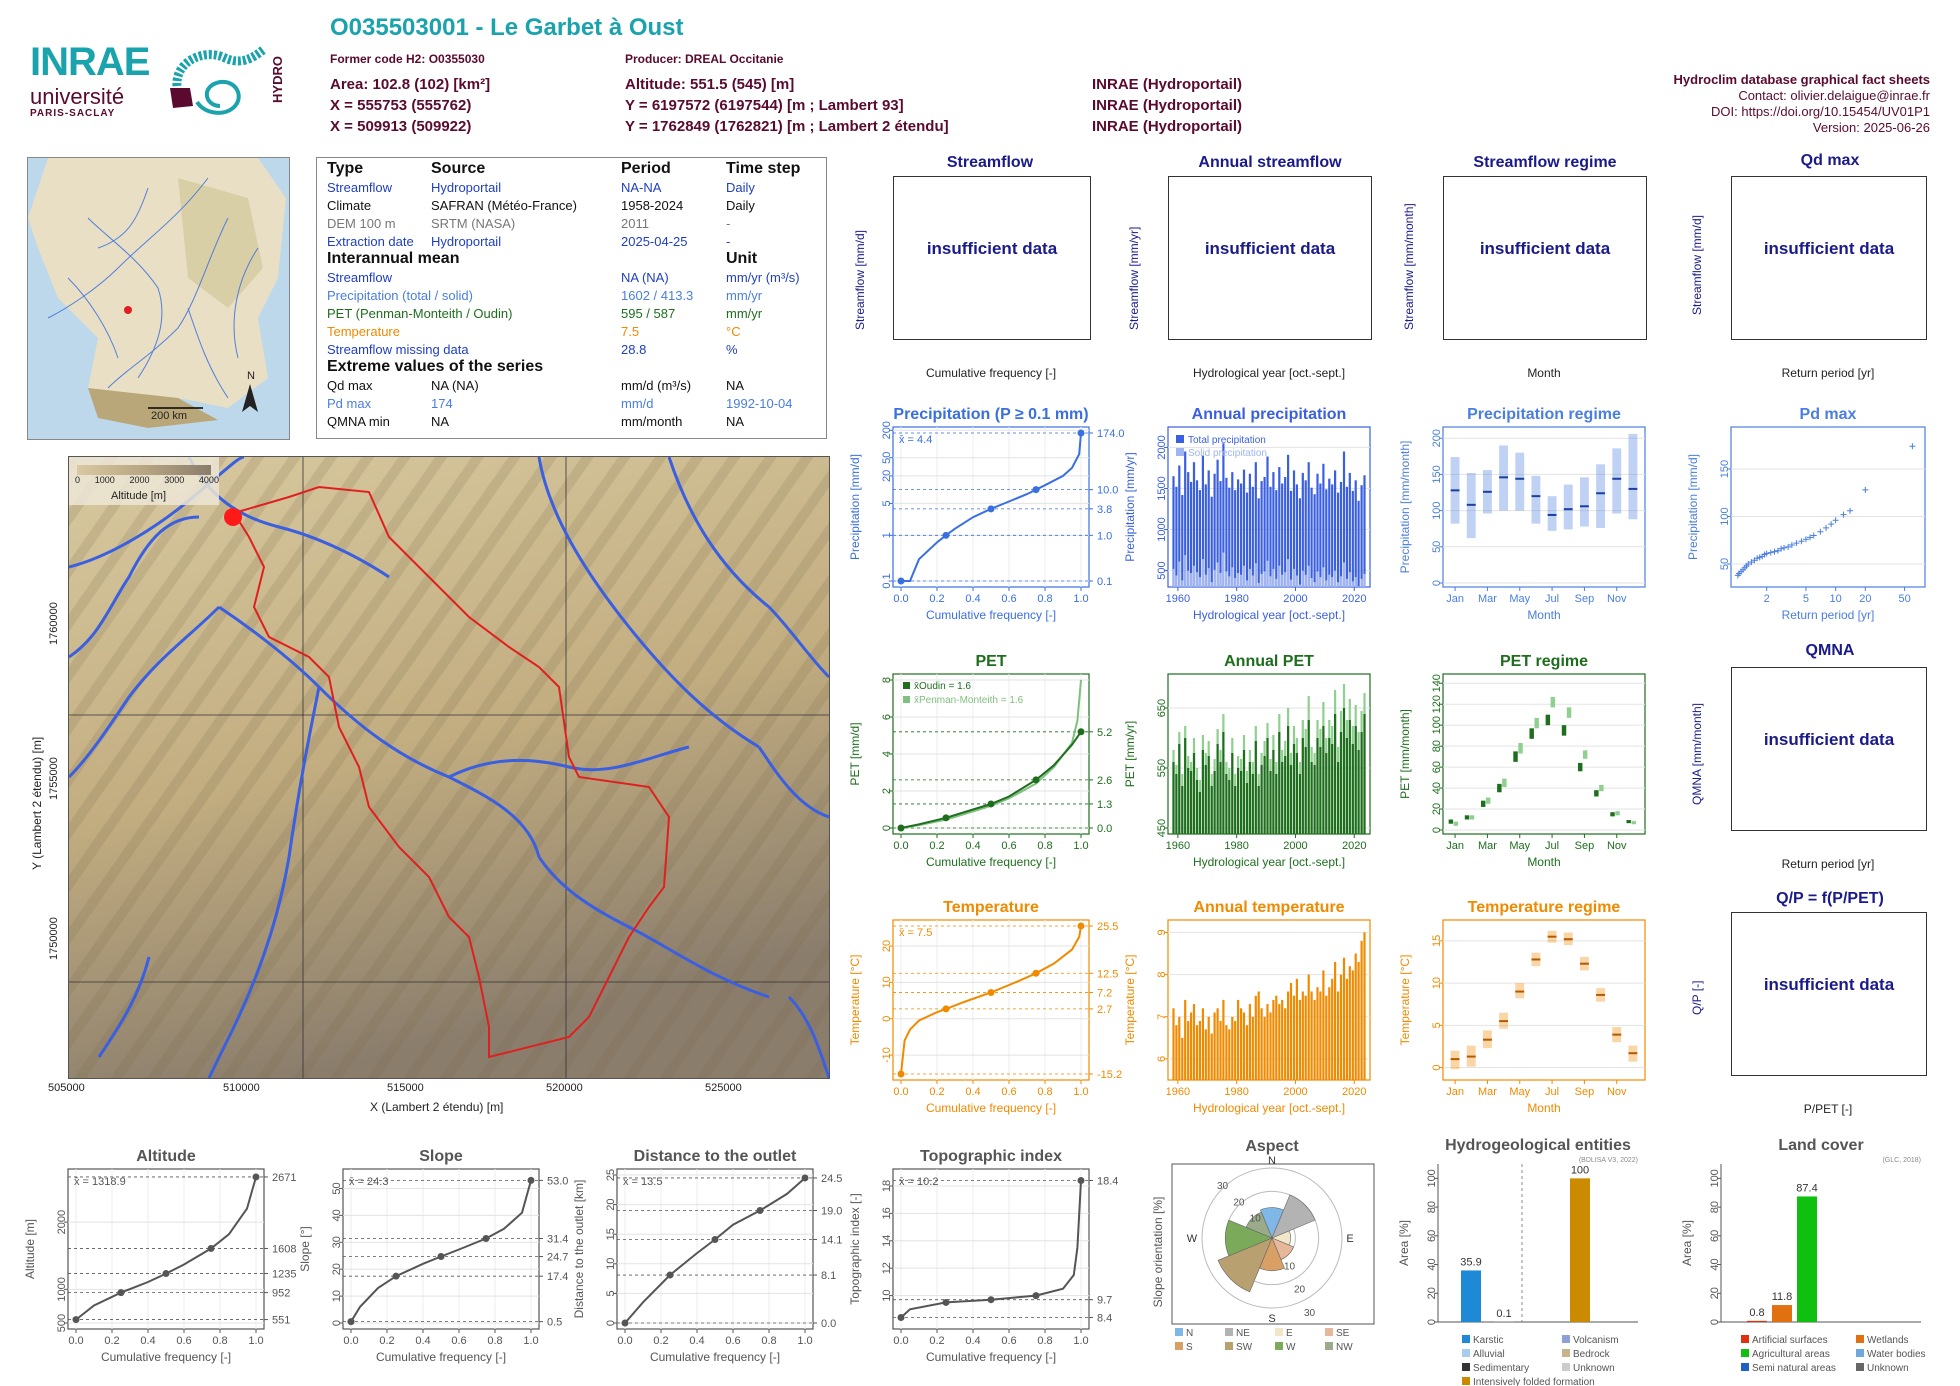 The height and width of the screenshot is (1386, 1960). Describe the element at coordinates (728, 223) in the screenshot. I see `cell: -` at that location.